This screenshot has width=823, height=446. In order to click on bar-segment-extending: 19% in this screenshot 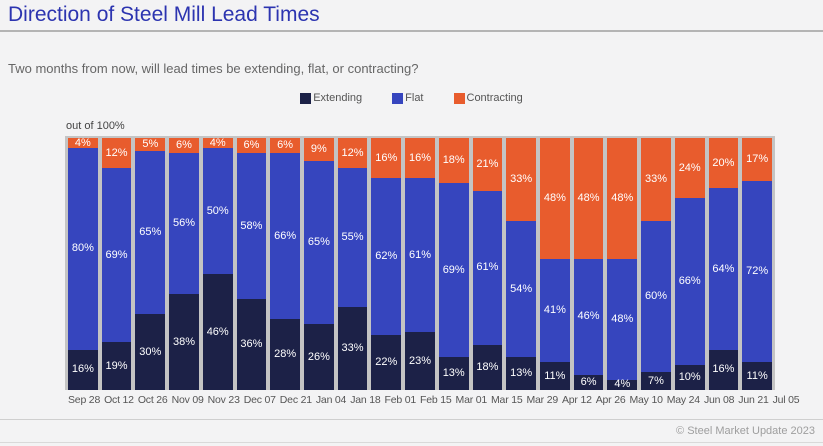, I will do `click(116, 366)`.